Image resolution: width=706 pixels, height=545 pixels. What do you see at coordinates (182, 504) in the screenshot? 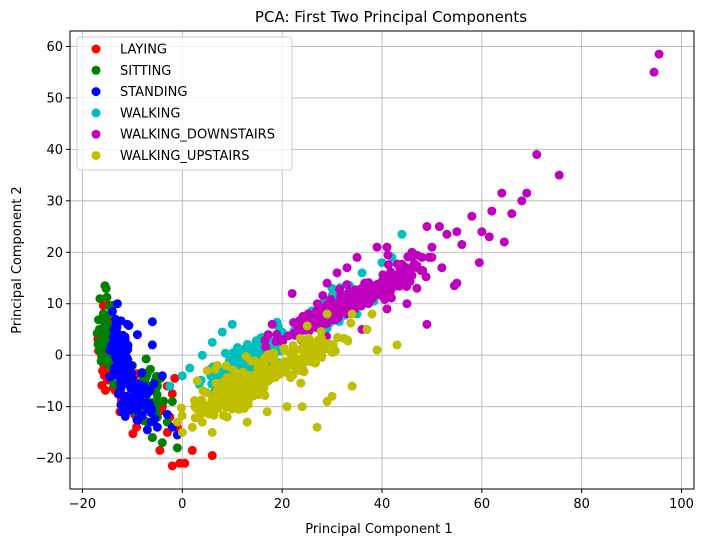
I see `x-tick-label: 0` at bounding box center [182, 504].